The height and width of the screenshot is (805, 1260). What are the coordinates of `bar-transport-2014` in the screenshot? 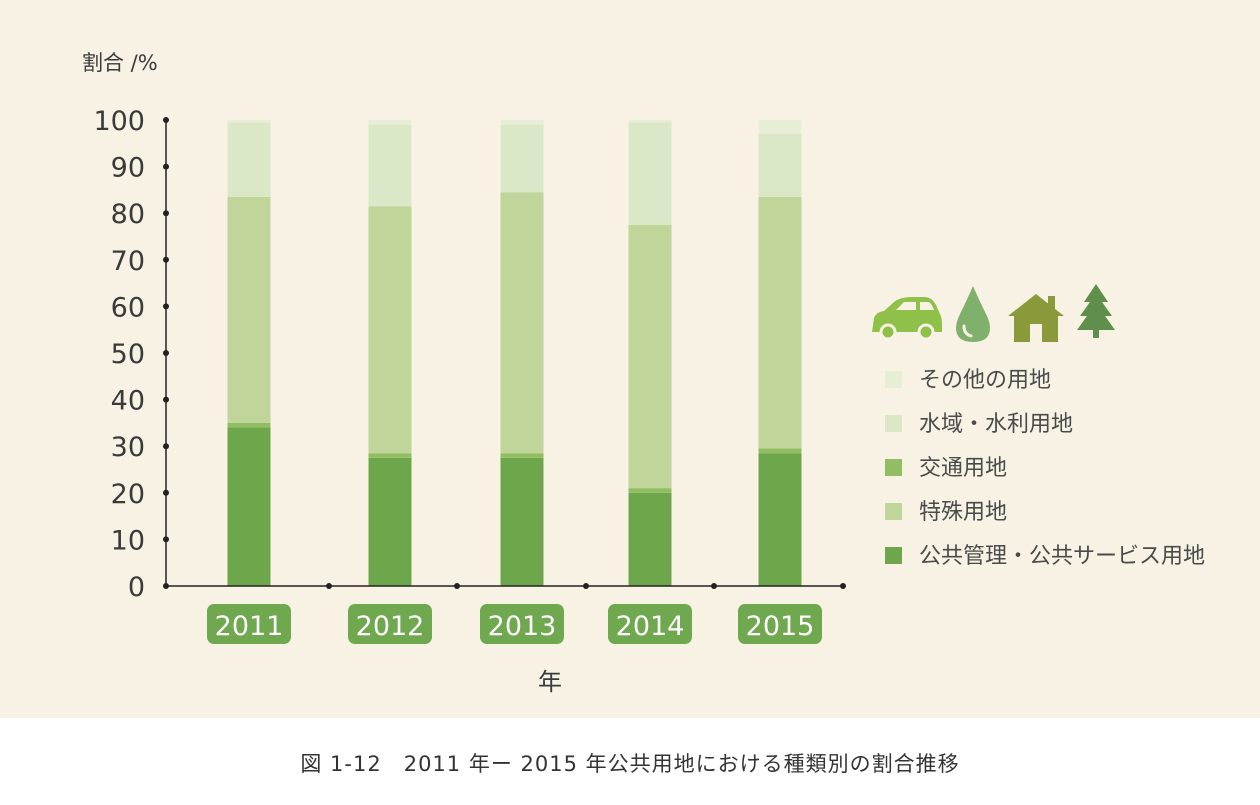 It's located at (650, 490).